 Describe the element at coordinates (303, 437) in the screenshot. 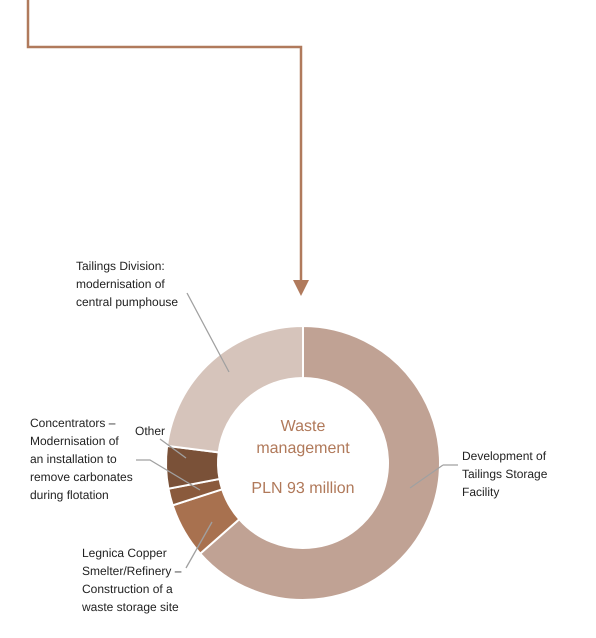

I see `text: Waste management` at that location.